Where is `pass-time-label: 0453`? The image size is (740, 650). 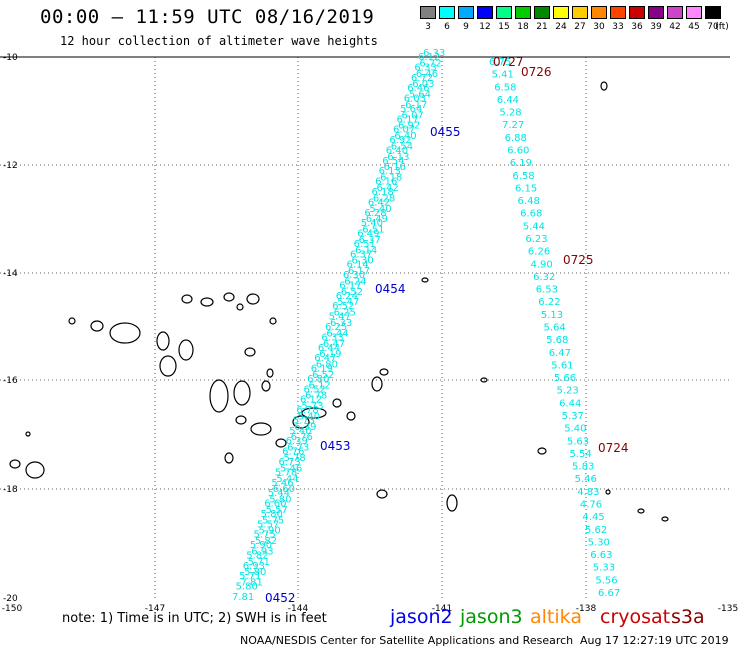 pass-time-label: 0453 is located at coordinates (335, 446).